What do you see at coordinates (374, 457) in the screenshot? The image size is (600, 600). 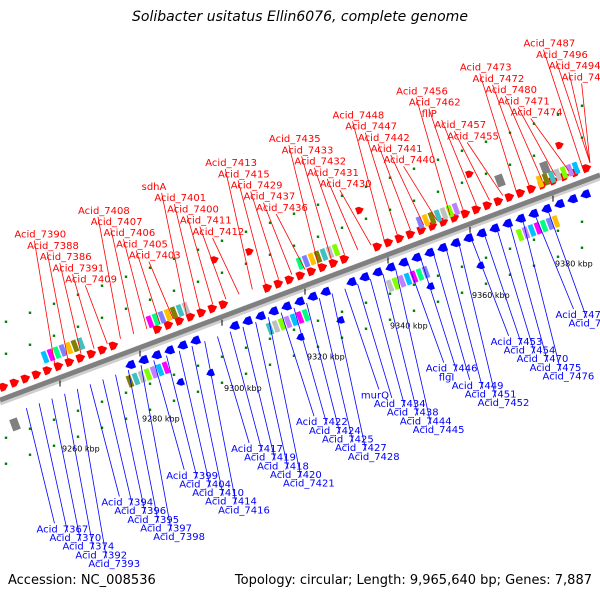 I see `gene-label: Acid_7428` at bounding box center [374, 457].